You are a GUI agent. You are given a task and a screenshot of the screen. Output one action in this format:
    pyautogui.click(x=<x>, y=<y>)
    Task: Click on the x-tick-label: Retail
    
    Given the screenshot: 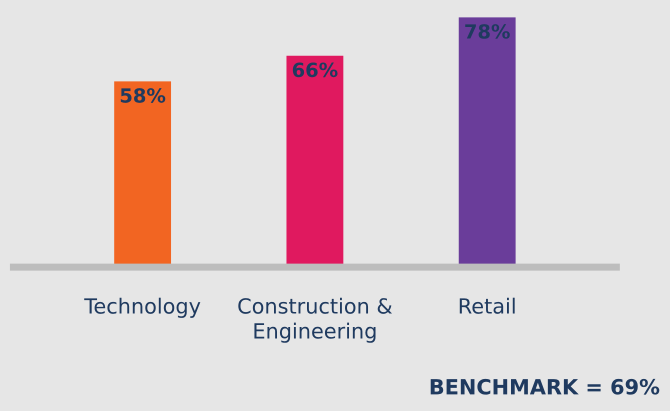 What is the action you would take?
    pyautogui.click(x=487, y=306)
    